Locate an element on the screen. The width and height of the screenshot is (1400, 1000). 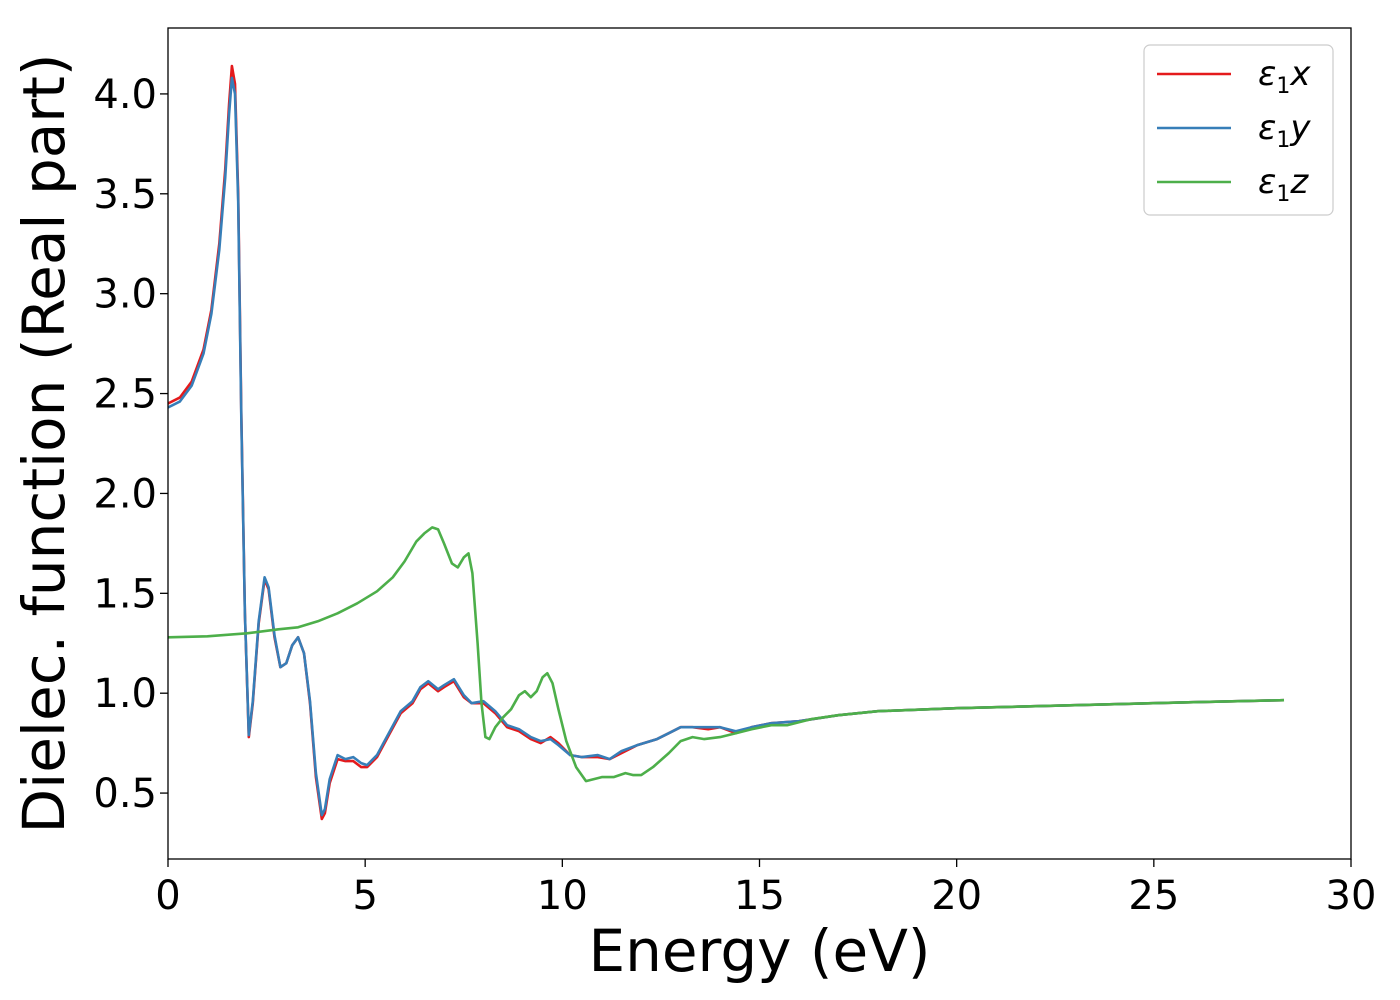
legend-label-x: ε1x is located at coordinates (1284, 76).